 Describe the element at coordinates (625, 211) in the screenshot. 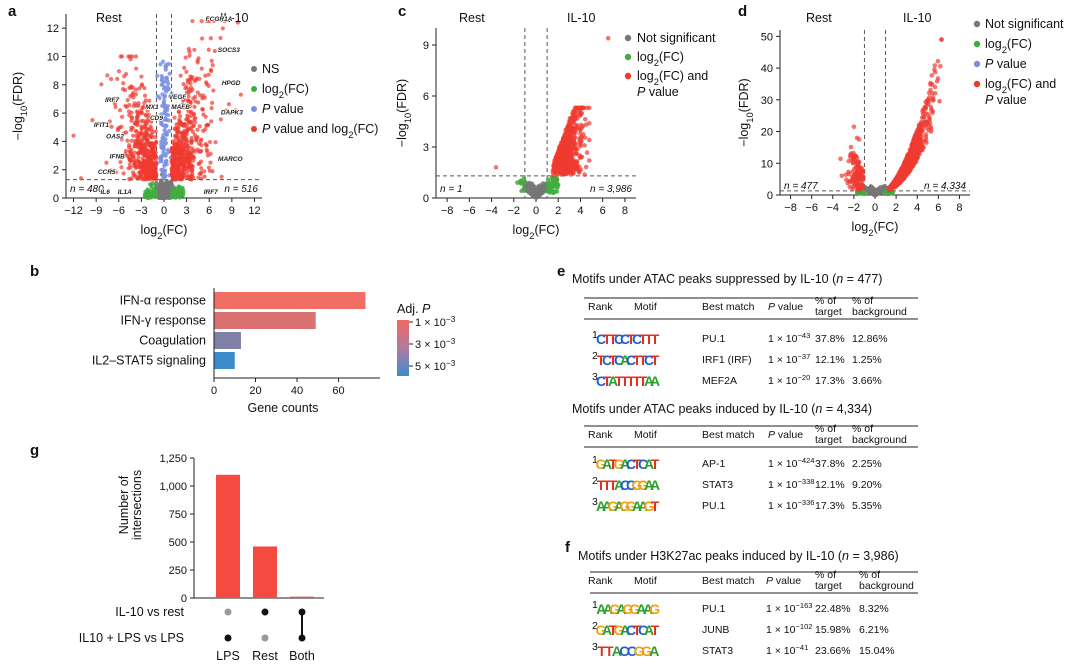

I see `x-tick-label: 8` at that location.